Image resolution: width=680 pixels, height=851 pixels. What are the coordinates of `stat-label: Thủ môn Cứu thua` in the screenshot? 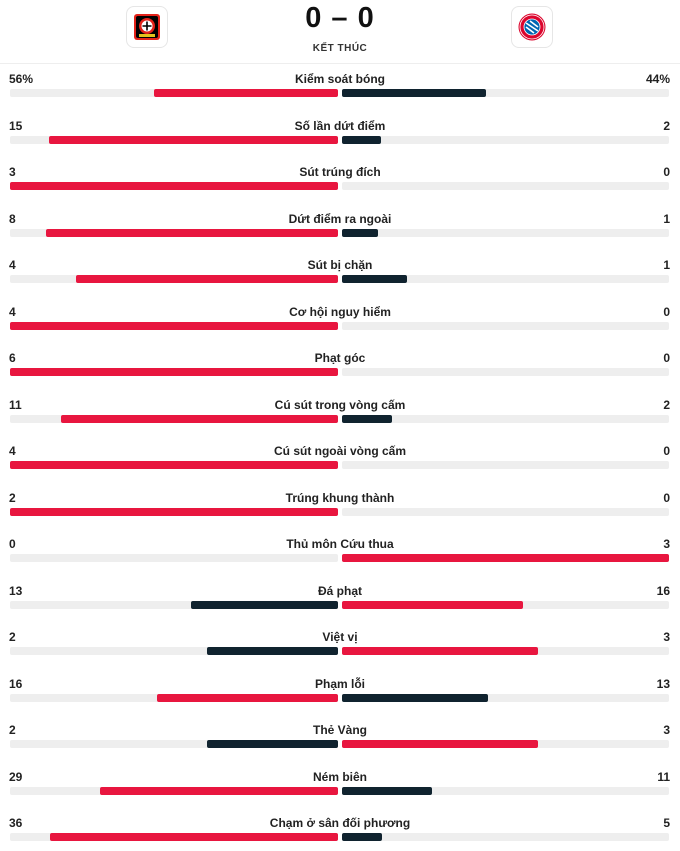 It's located at (340, 544).